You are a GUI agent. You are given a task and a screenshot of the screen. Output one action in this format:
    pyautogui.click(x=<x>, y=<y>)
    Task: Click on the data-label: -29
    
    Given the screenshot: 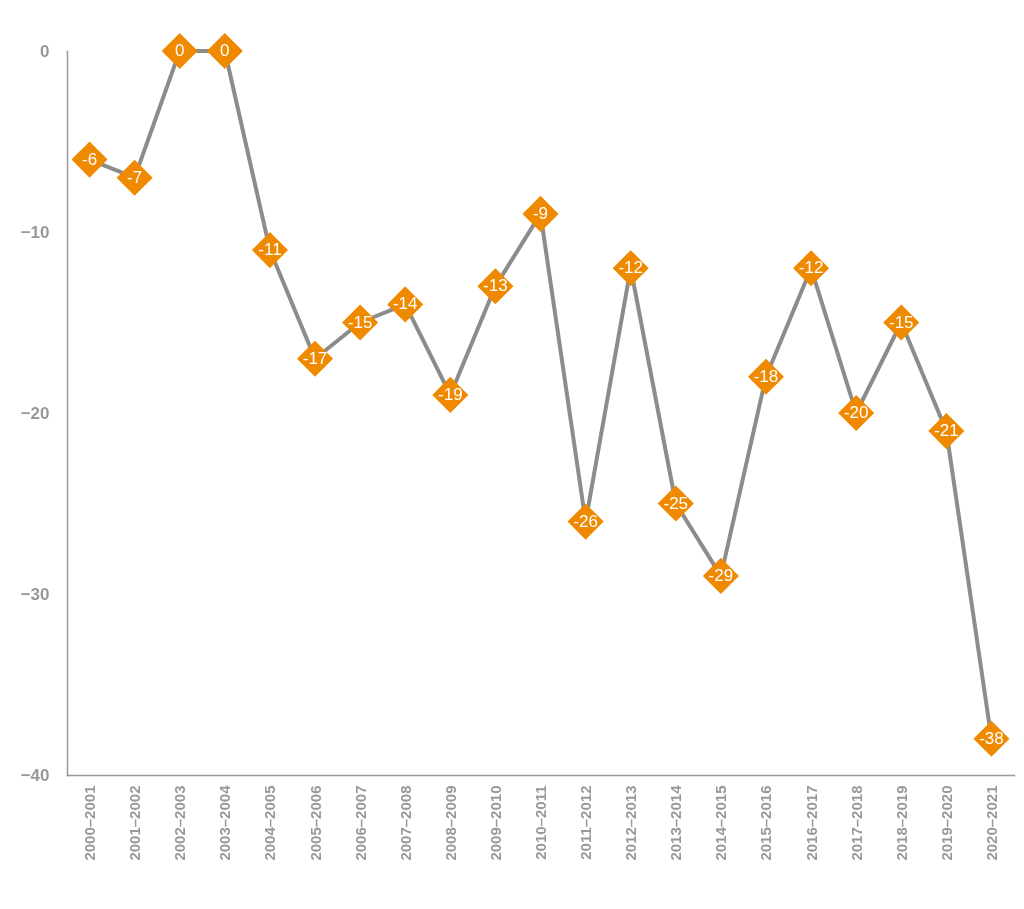 What is the action you would take?
    pyautogui.click(x=721, y=575)
    